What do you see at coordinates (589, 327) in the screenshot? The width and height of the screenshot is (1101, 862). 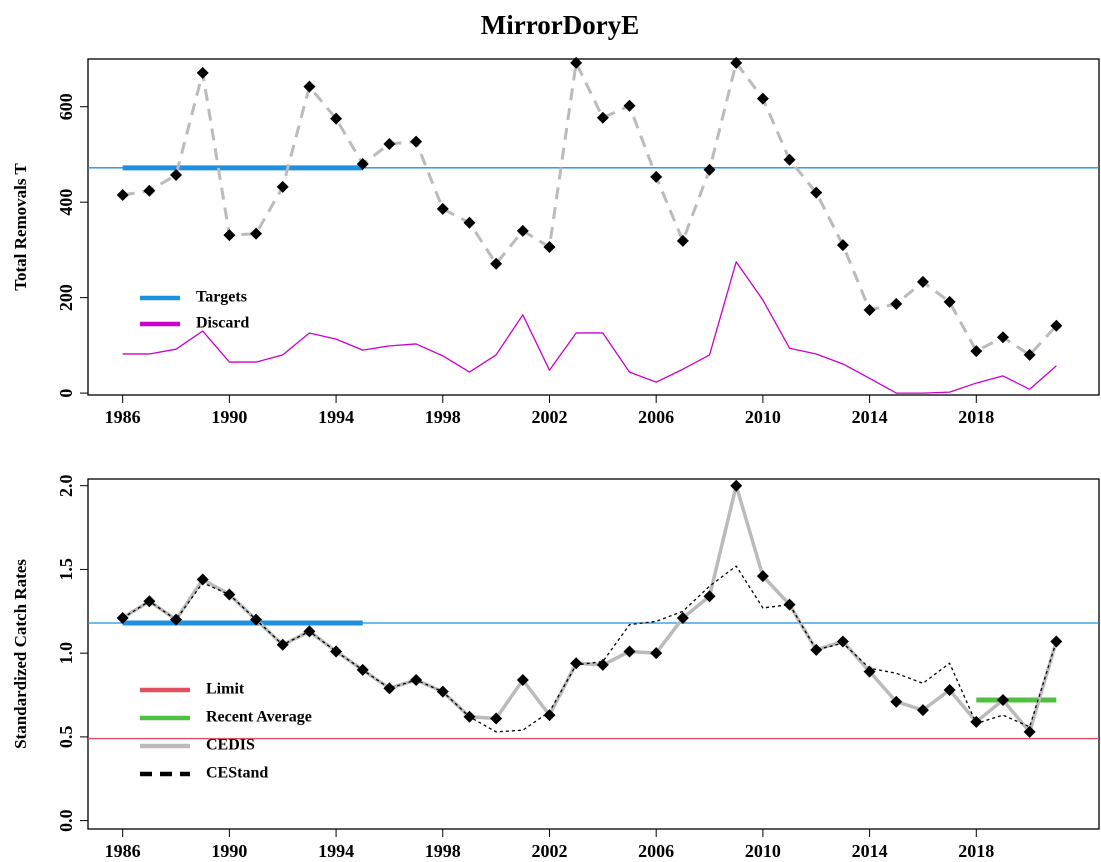 I see `series-line` at bounding box center [589, 327].